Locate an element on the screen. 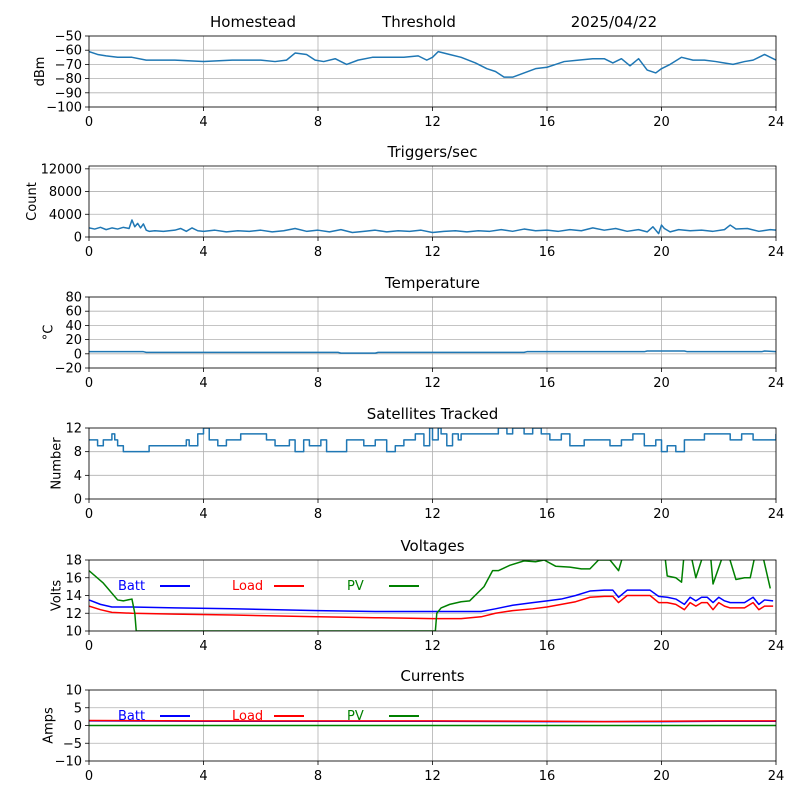 The height and width of the screenshot is (805, 800). pv-line is located at coordinates (430, 595).